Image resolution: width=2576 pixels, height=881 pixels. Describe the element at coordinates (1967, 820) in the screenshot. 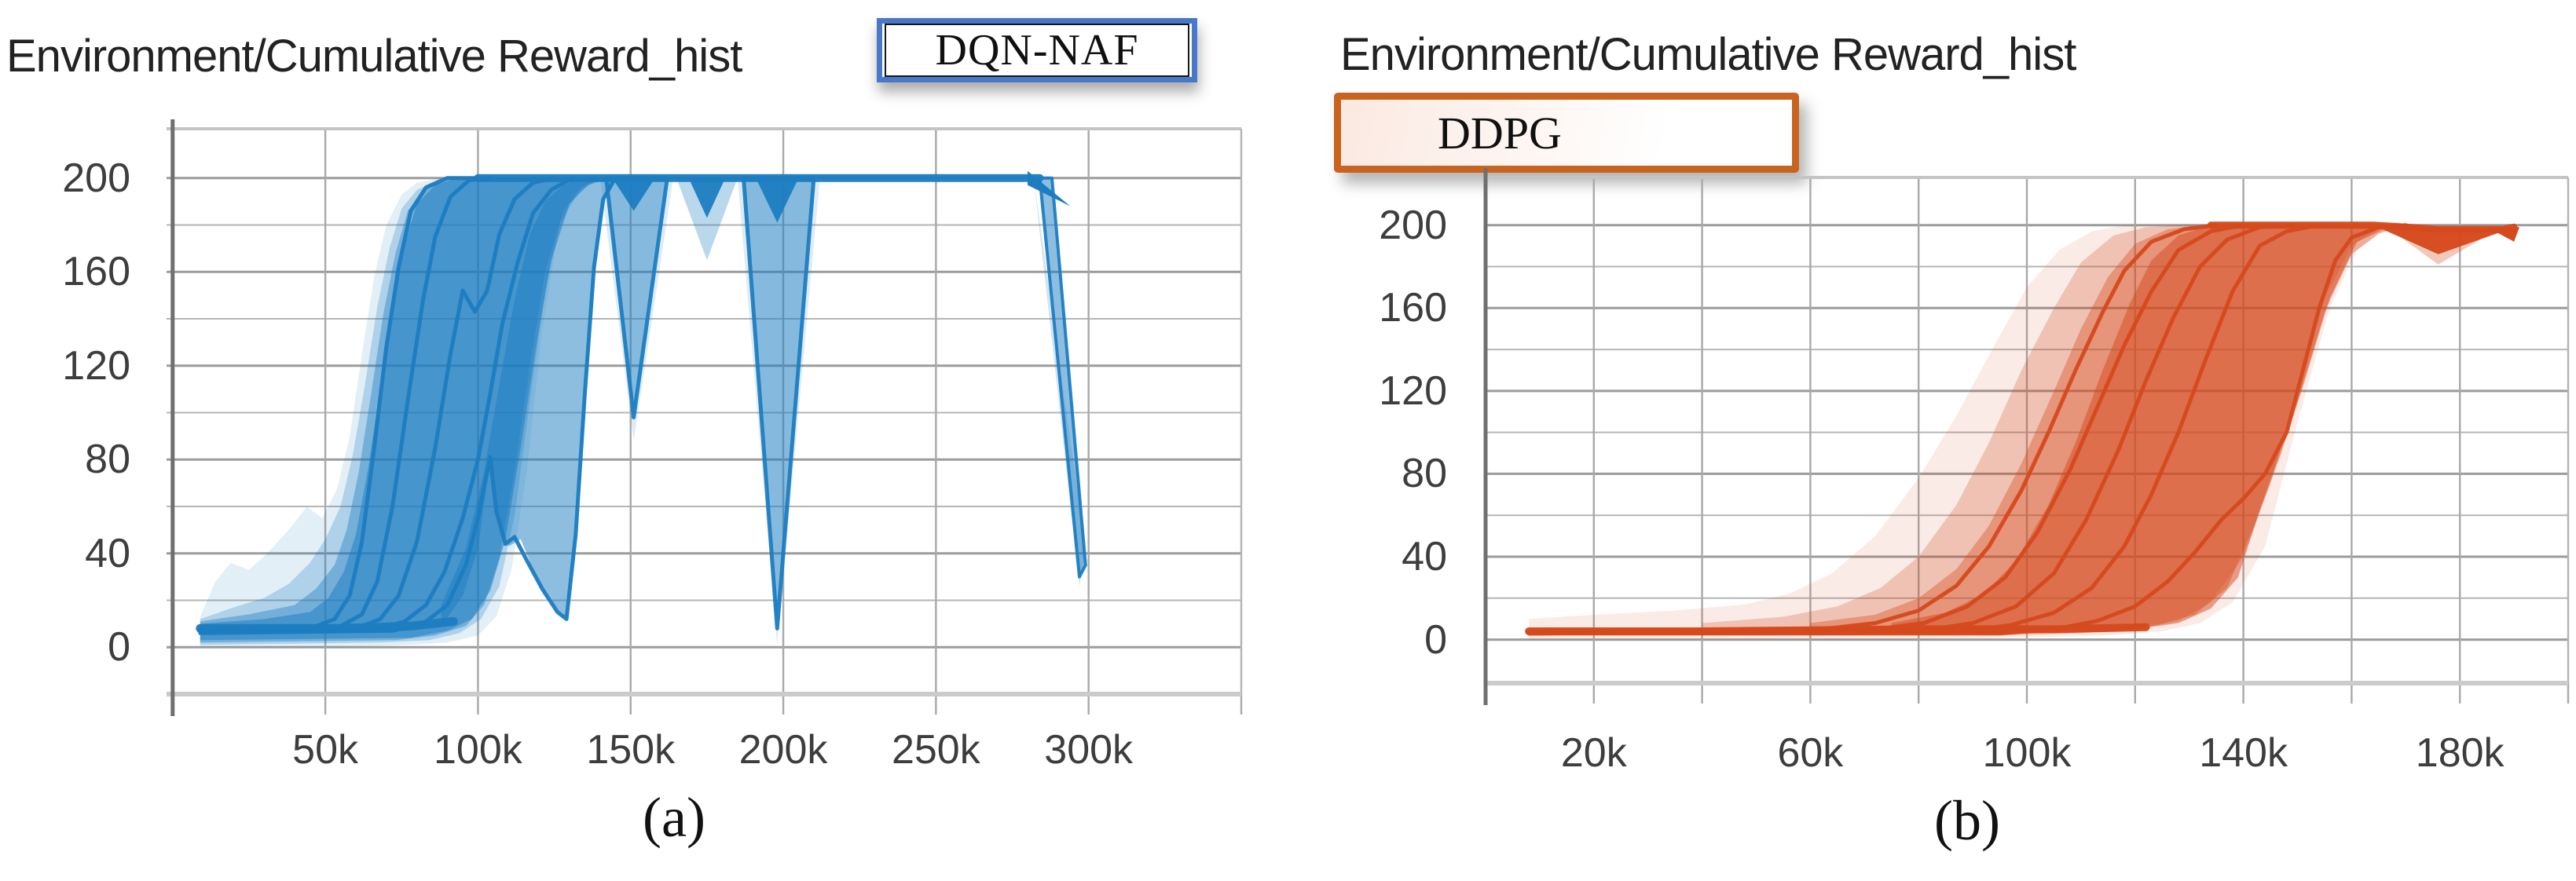

I see `caption-b: (b)` at that location.